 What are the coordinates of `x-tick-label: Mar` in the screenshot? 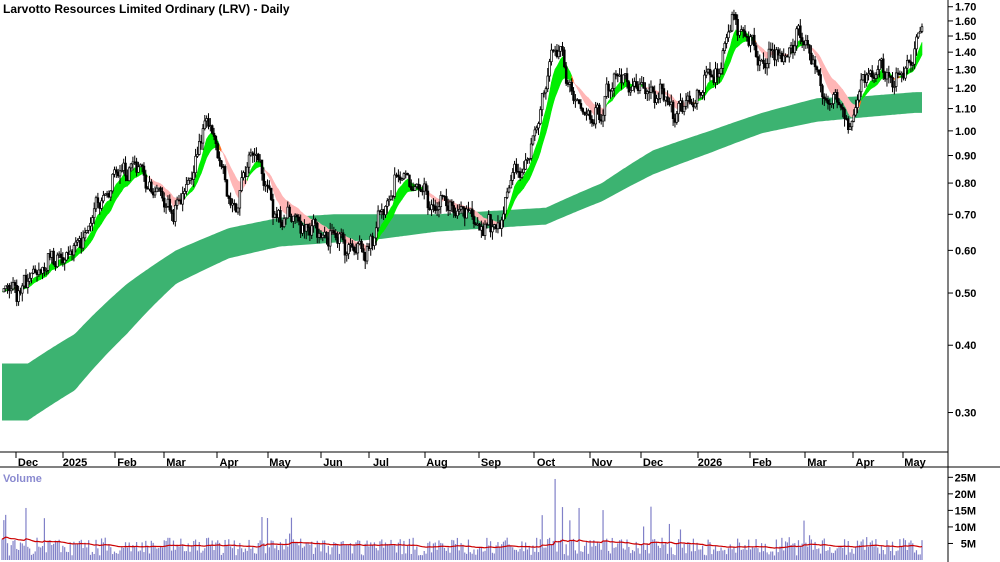 It's located at (817, 463).